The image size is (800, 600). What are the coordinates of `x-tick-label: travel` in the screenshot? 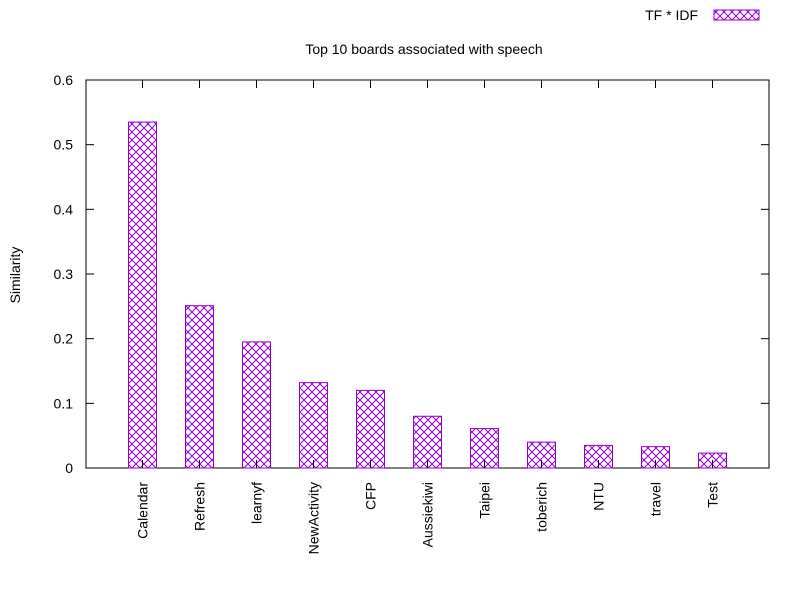 It's located at (656, 499).